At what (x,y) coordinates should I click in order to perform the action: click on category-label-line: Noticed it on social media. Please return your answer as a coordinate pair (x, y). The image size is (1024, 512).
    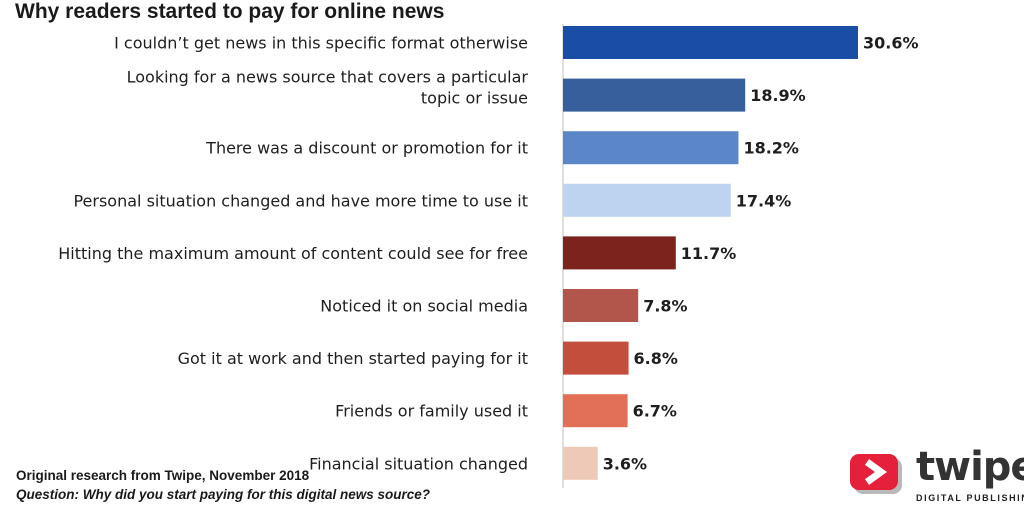
    Looking at the image, I should click on (424, 306).